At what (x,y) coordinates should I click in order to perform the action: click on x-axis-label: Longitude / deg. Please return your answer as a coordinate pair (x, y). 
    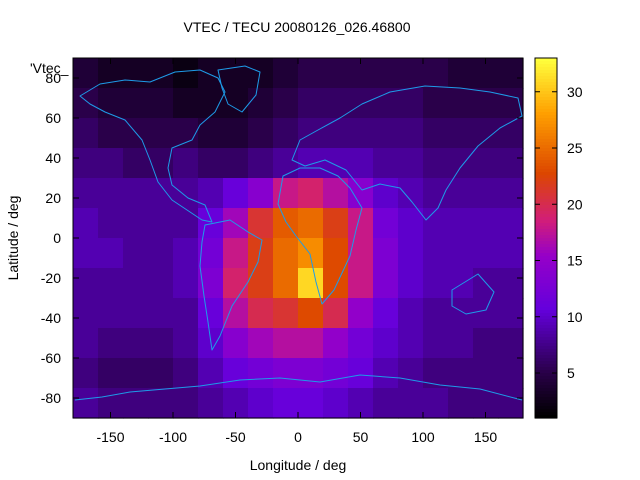
    Looking at the image, I should click on (298, 465).